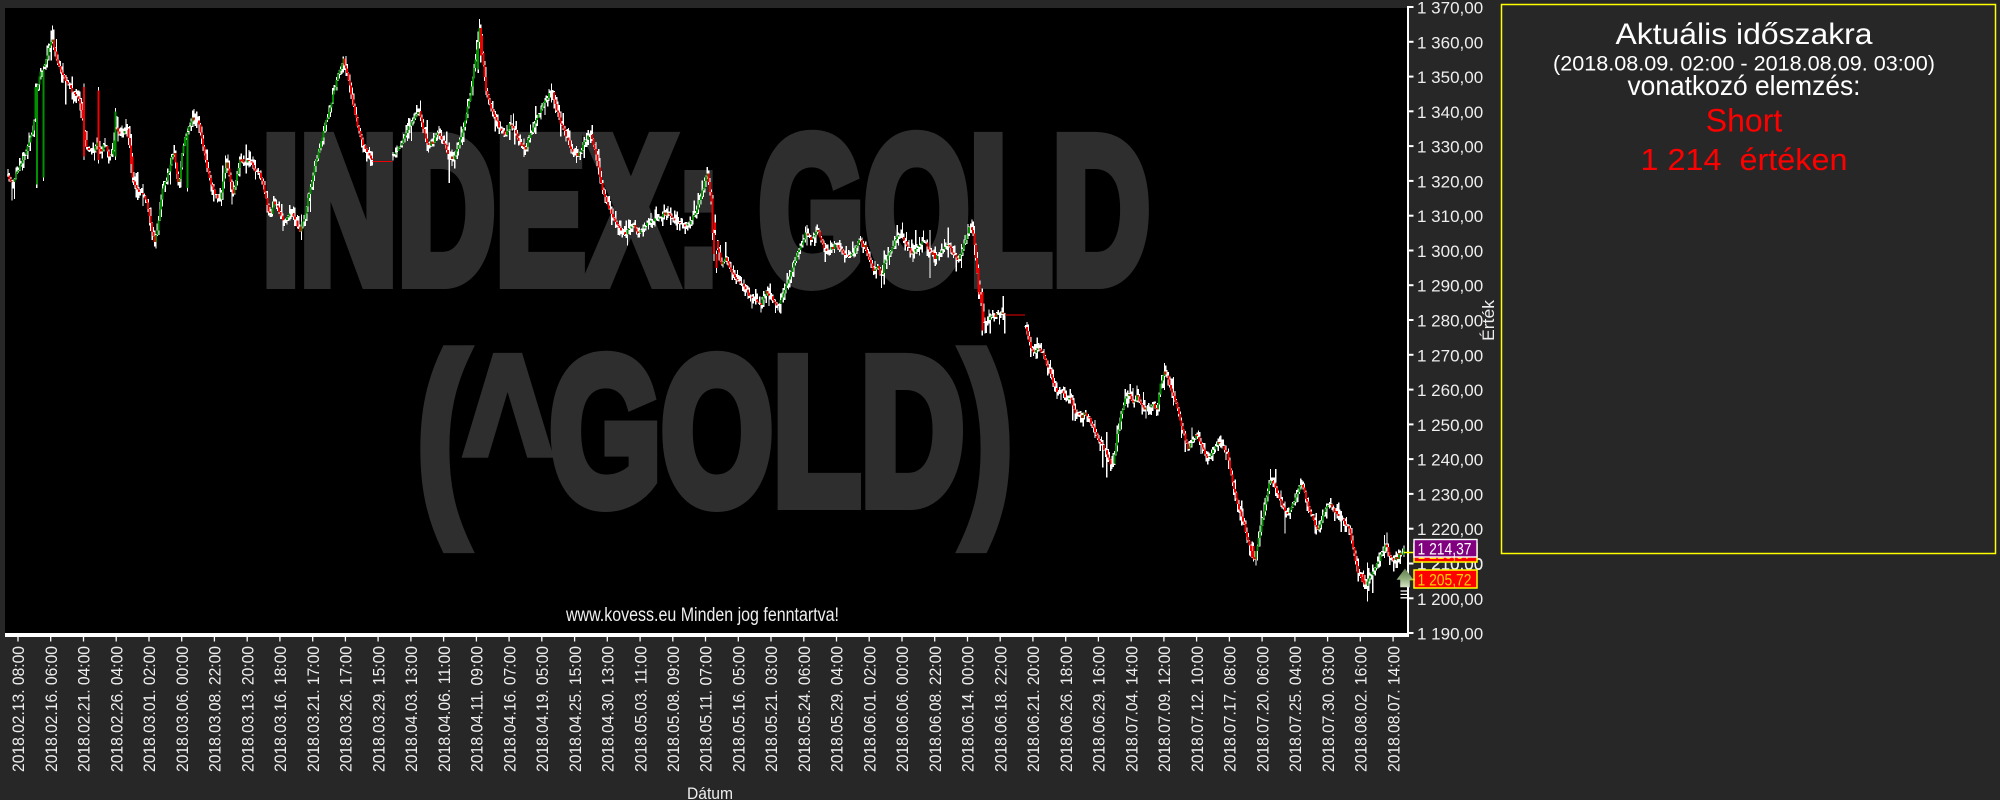 This screenshot has width=2000, height=800. Describe the element at coordinates (1066, 709) in the screenshot. I see `svg-text: 2018.06.26. 18:00` at that location.